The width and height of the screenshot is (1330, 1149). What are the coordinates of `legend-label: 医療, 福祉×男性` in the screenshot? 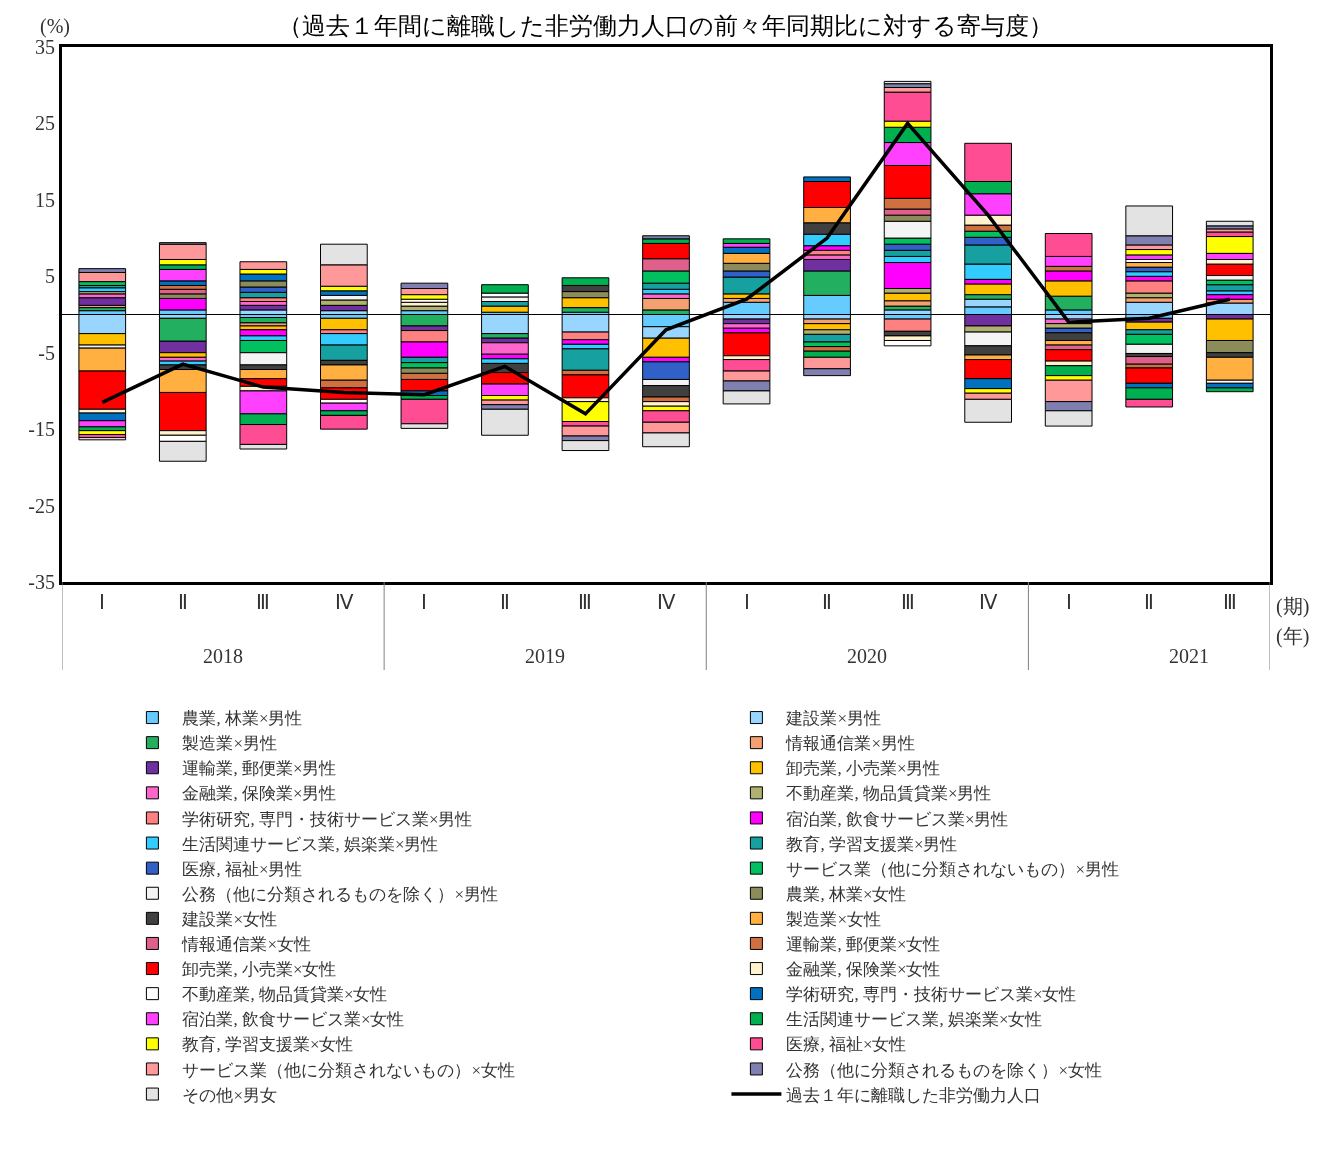 It's located at (242, 869).